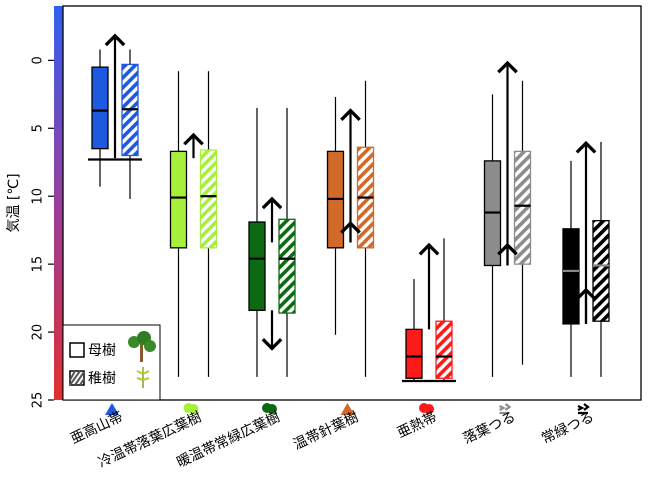  Describe the element at coordinates (38, 332) in the screenshot. I see `y-tick-label: 20` at that location.